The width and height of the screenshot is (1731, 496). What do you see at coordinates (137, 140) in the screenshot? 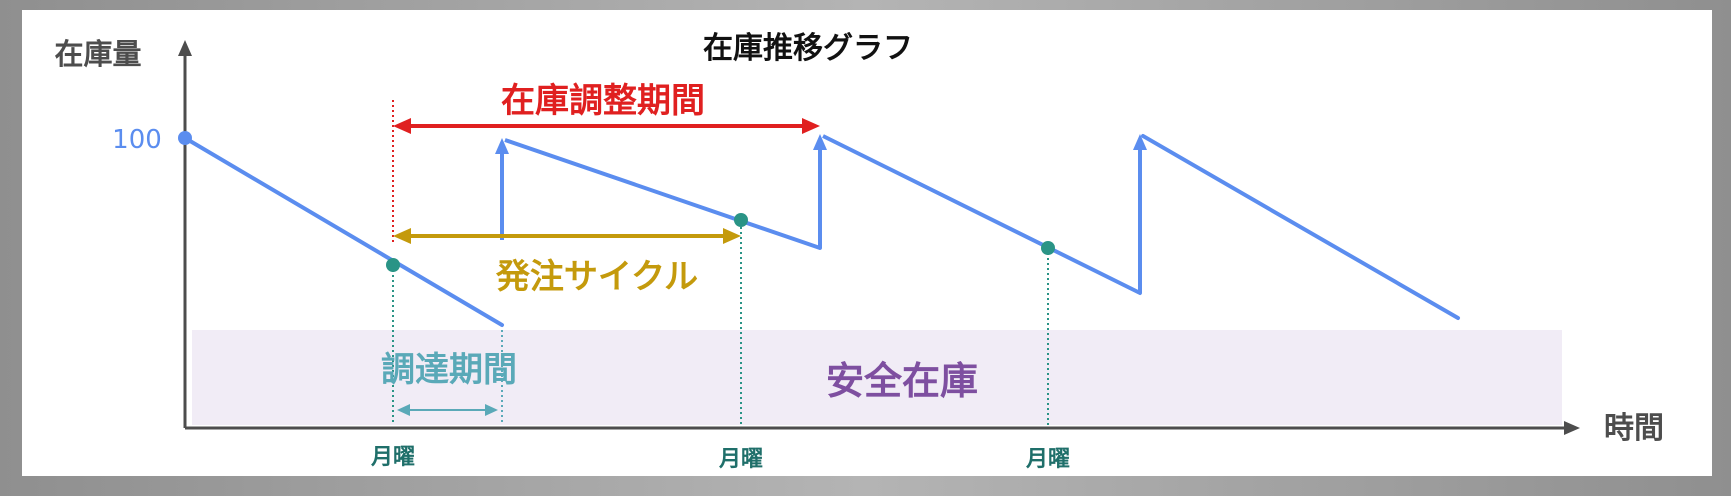
I see `y-tick-label: 100` at bounding box center [137, 140].